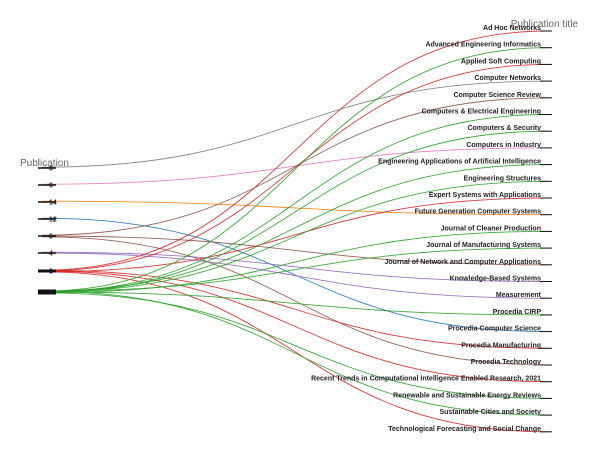 The width and height of the screenshot is (600, 457). Describe the element at coordinates (44, 163) in the screenshot. I see `left-axis-title: Publication` at that location.